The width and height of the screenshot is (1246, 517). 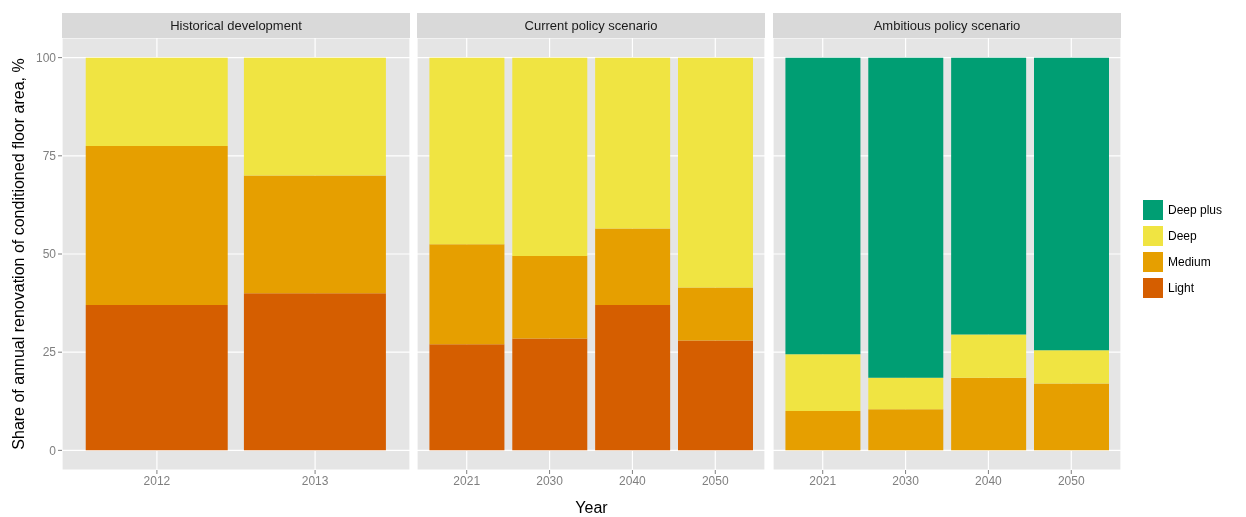 What do you see at coordinates (947, 25) in the screenshot?
I see `chart-title: Ambitious policy scenario` at bounding box center [947, 25].